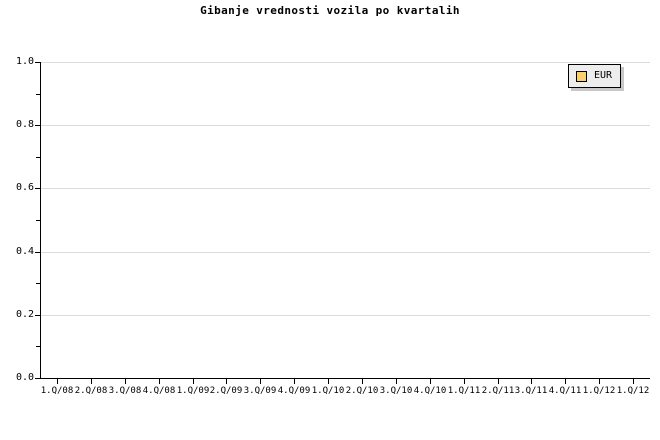  What do you see at coordinates (17, 220) in the screenshot?
I see `y-axis-labels: 0.0 0.2 0.4 0.6 0.8 1.0` at bounding box center [17, 220].